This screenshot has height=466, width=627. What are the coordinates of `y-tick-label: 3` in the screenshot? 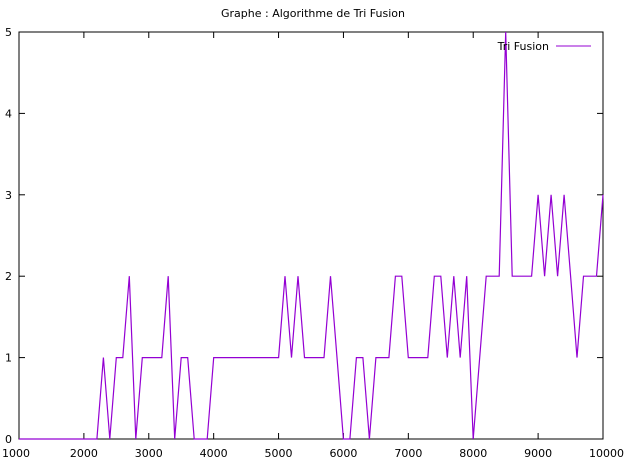 It's located at (8, 195).